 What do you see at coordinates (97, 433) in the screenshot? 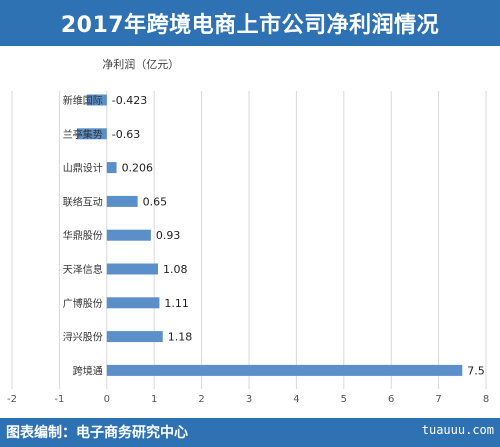
I see `footer-credit: 图表编制：电子商务研究中心` at bounding box center [97, 433].